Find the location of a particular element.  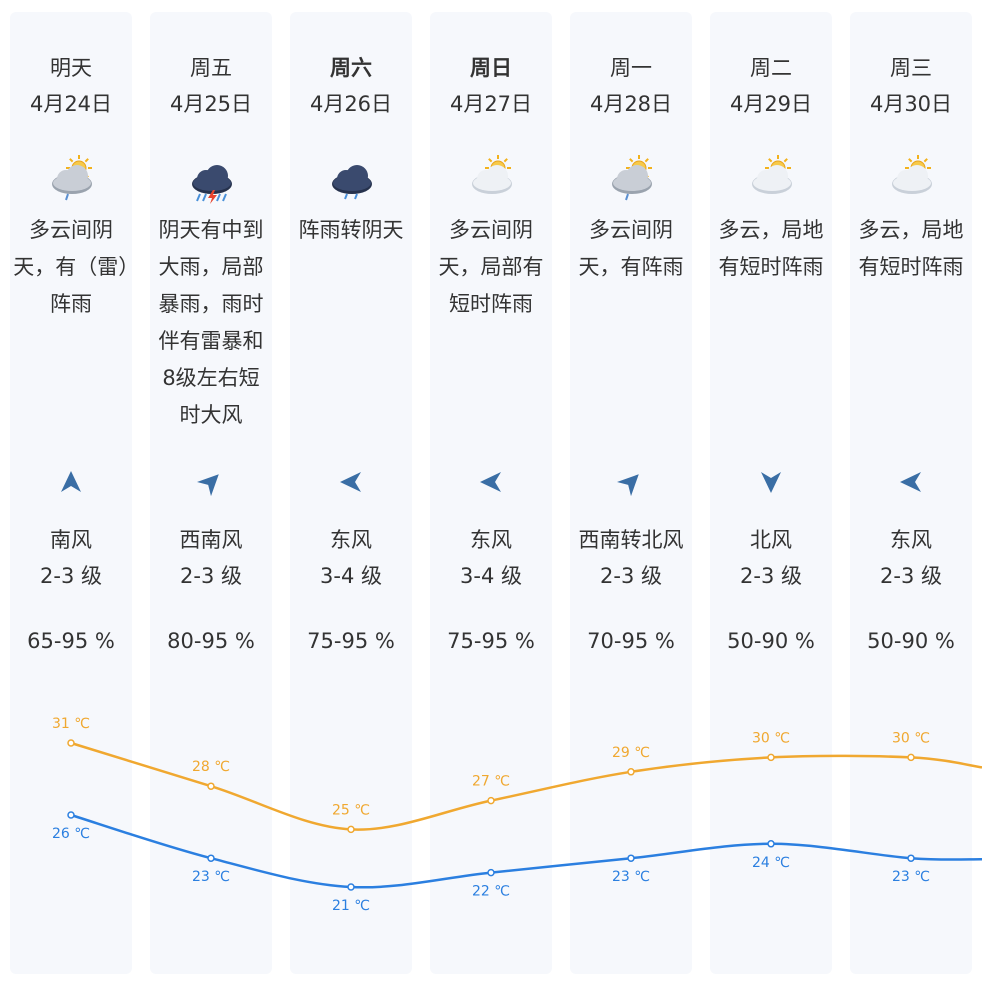

date-label: 4月26日 is located at coordinates (351, 104).